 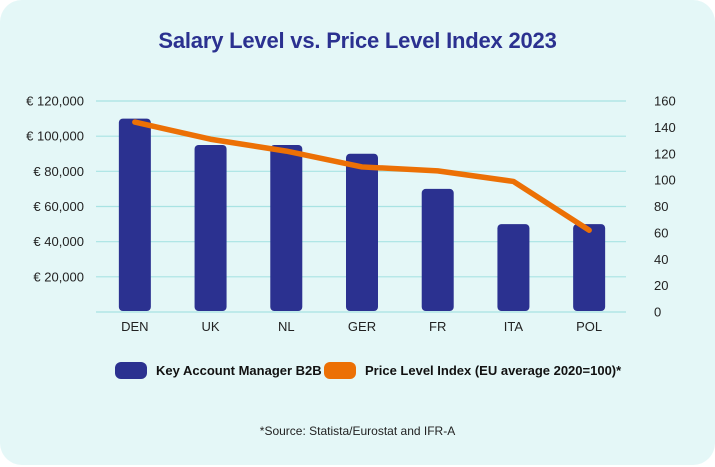 What do you see at coordinates (134, 214) in the screenshot?
I see `bar-den` at bounding box center [134, 214].